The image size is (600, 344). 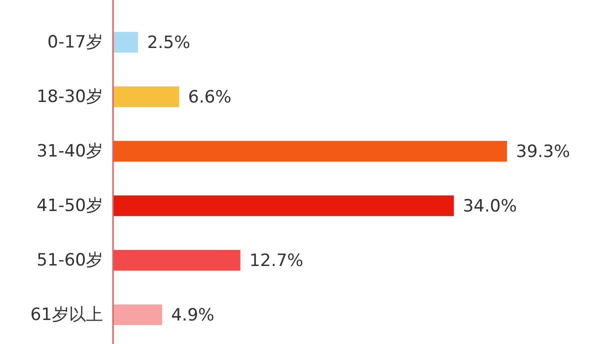 What do you see at coordinates (210, 98) in the screenshot?
I see `data-label: 6.6%` at bounding box center [210, 98].